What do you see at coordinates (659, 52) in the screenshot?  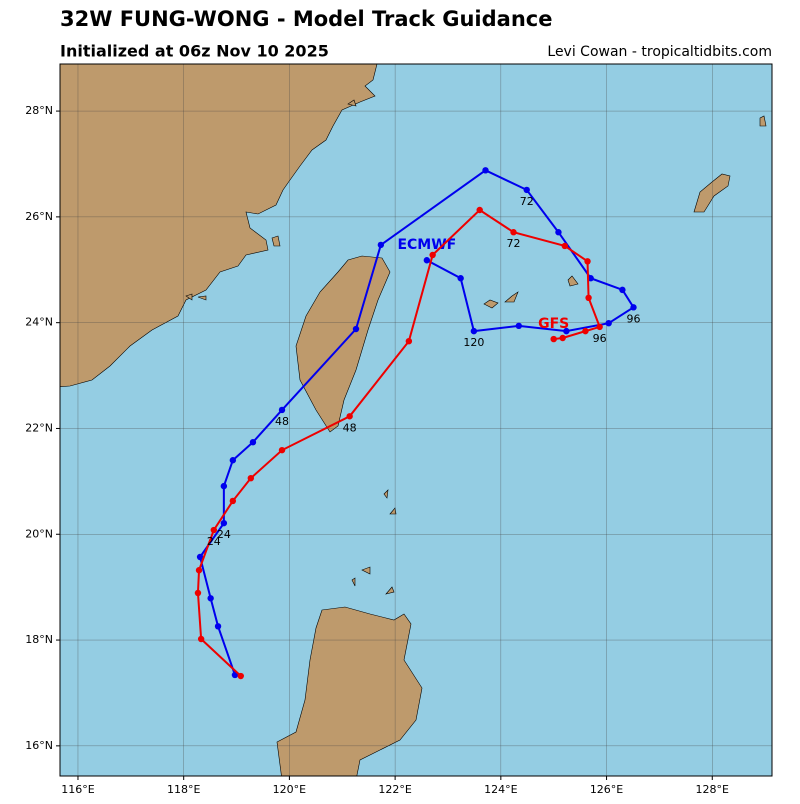 I see `credit: Levi Cowan - tropicaltidbits.com` at bounding box center [659, 52].